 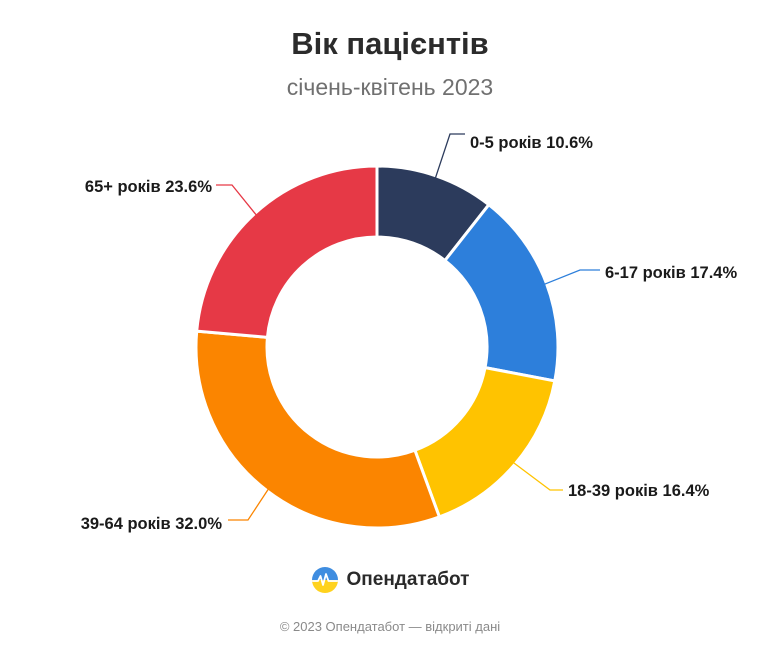 What do you see at coordinates (152, 524) in the screenshot?
I see `slice-label-4: 39-64 років 32.0%` at bounding box center [152, 524].